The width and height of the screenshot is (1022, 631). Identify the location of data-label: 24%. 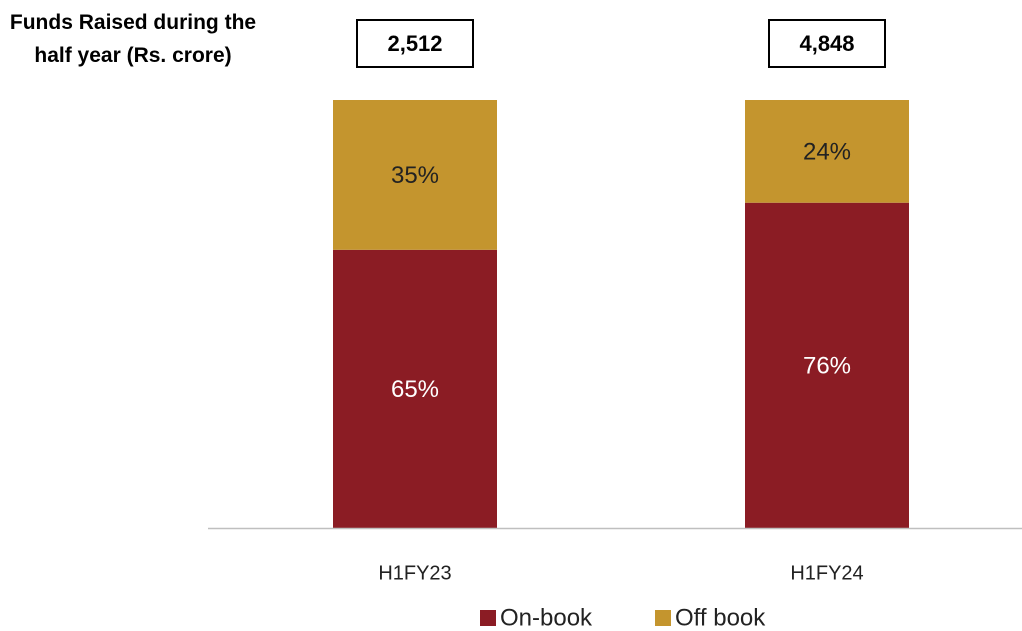
(827, 152).